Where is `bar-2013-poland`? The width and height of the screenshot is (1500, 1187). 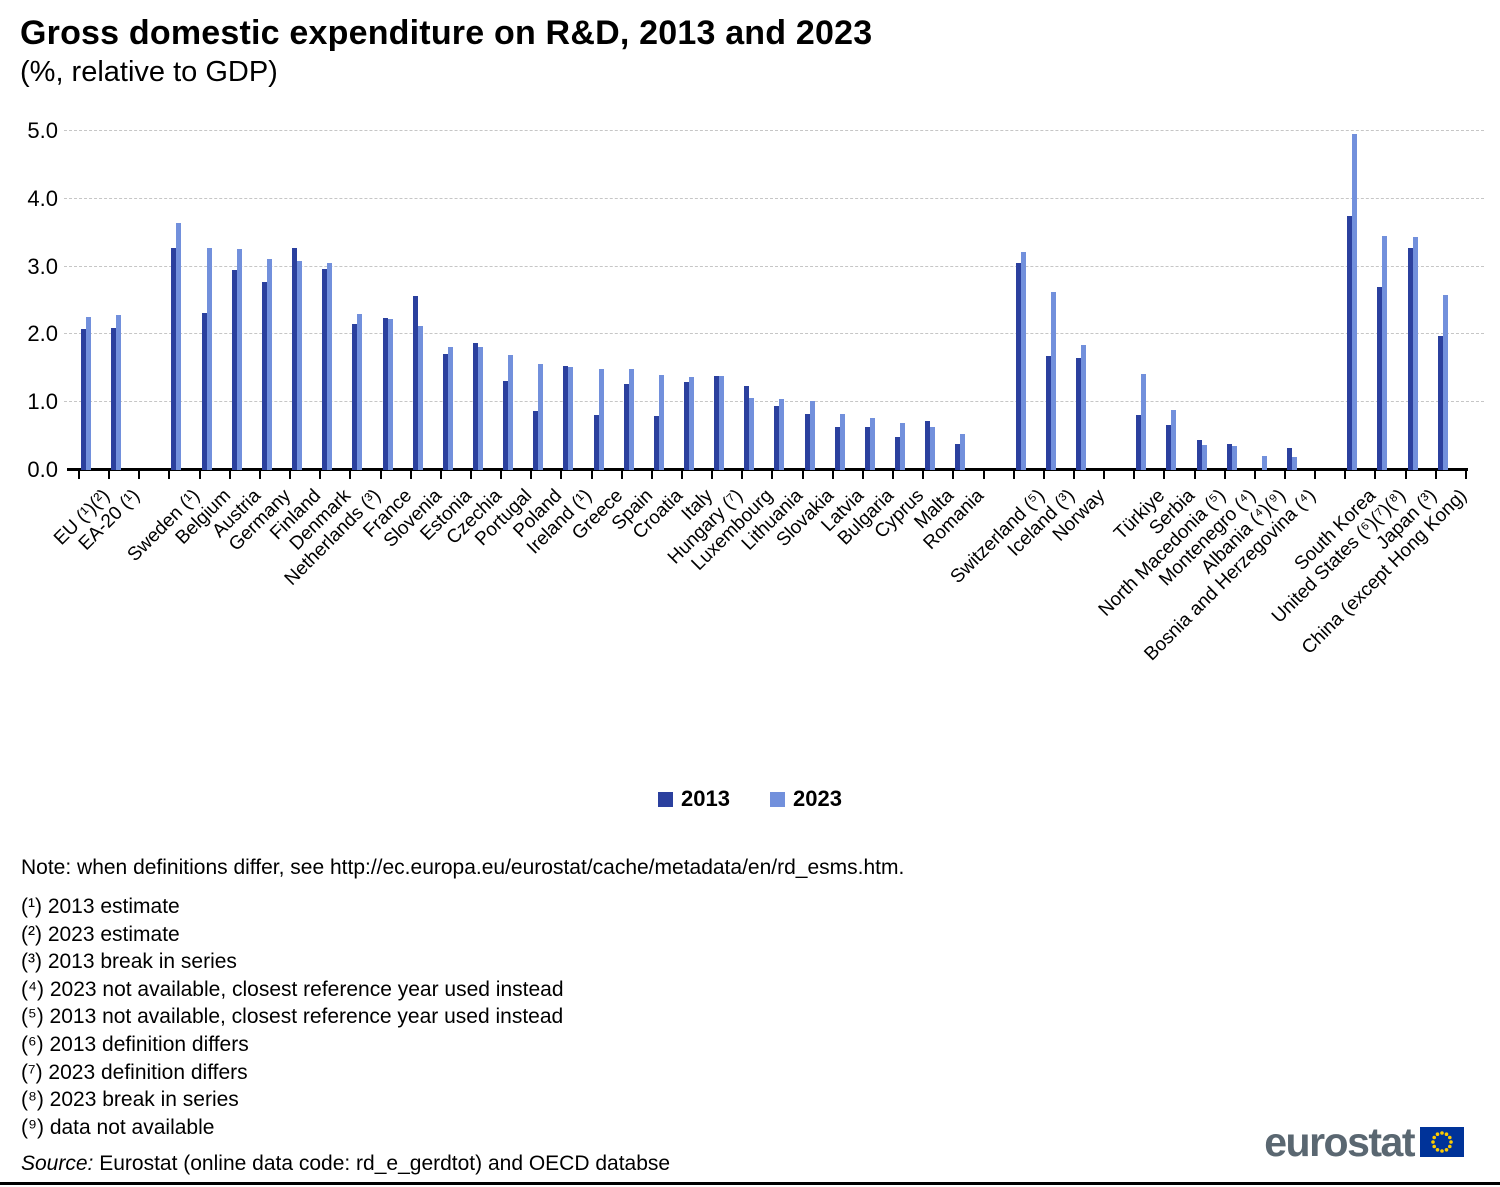
bar-2013-poland is located at coordinates (536, 440).